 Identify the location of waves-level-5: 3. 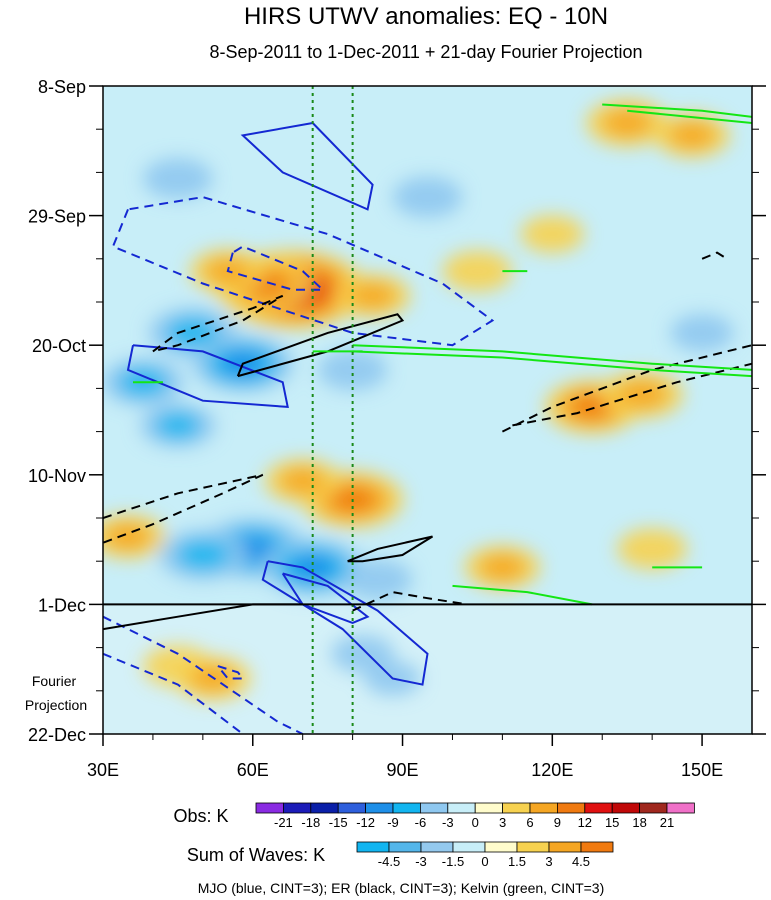
(548, 861).